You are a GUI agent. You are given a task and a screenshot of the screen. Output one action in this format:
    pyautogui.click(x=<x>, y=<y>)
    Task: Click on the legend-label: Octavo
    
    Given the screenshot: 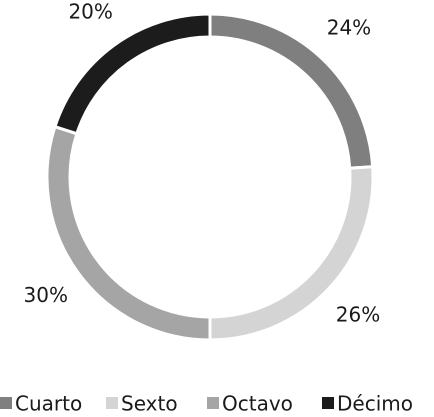 What is the action you would take?
    pyautogui.click(x=257, y=404)
    